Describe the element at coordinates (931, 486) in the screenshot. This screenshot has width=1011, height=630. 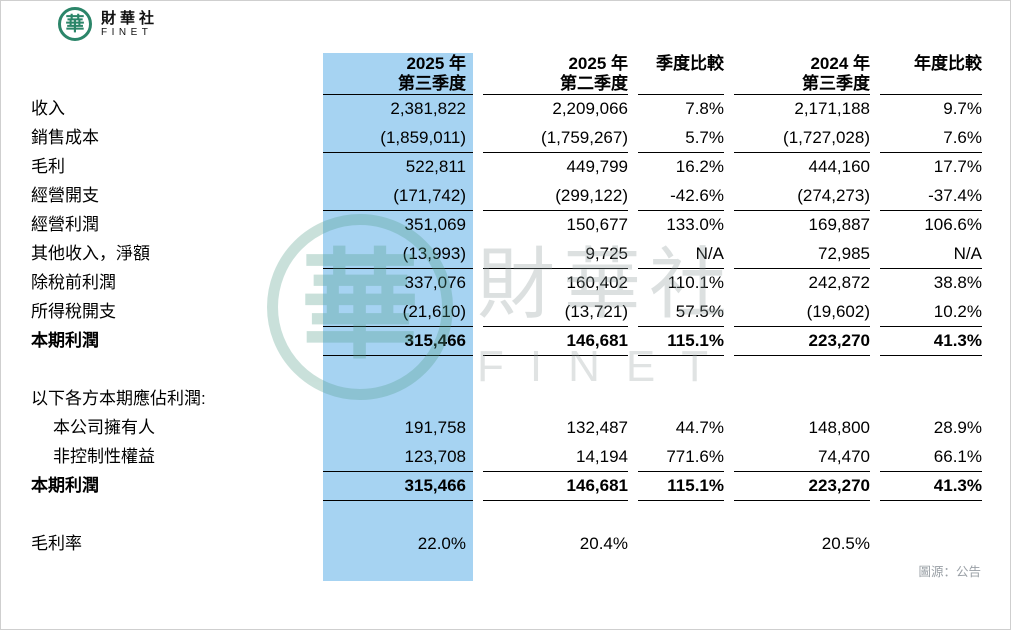
I see `cell-value: 41.3%` at that location.